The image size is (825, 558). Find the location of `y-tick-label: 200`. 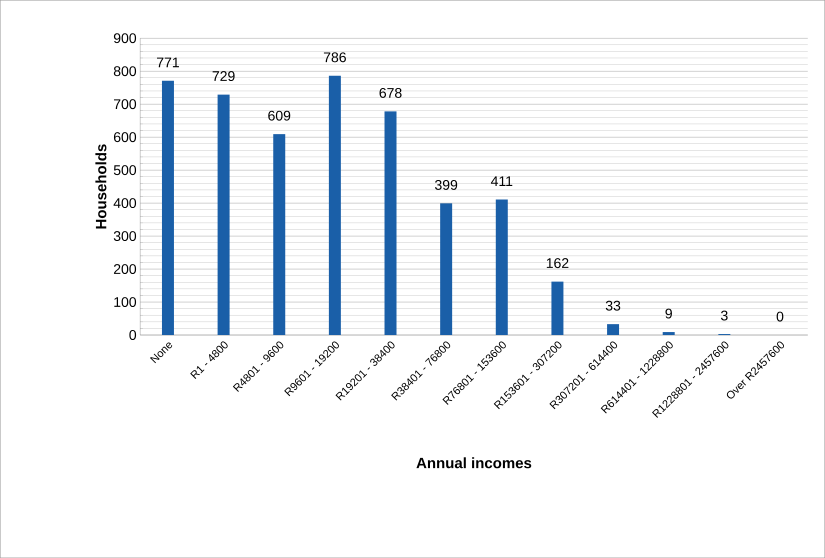

y-tick-label: 200 is located at coordinates (125, 269).